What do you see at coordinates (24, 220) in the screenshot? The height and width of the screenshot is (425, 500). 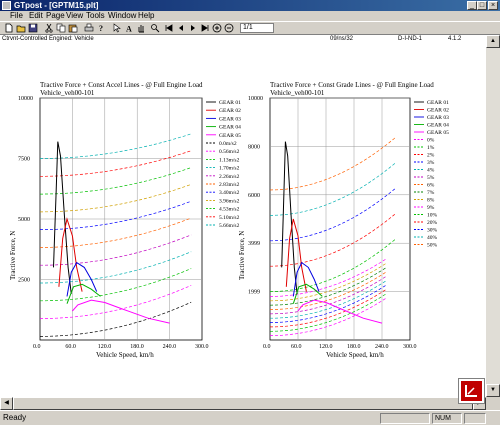 I see `left-ytick-label: 5000` at bounding box center [24, 220].